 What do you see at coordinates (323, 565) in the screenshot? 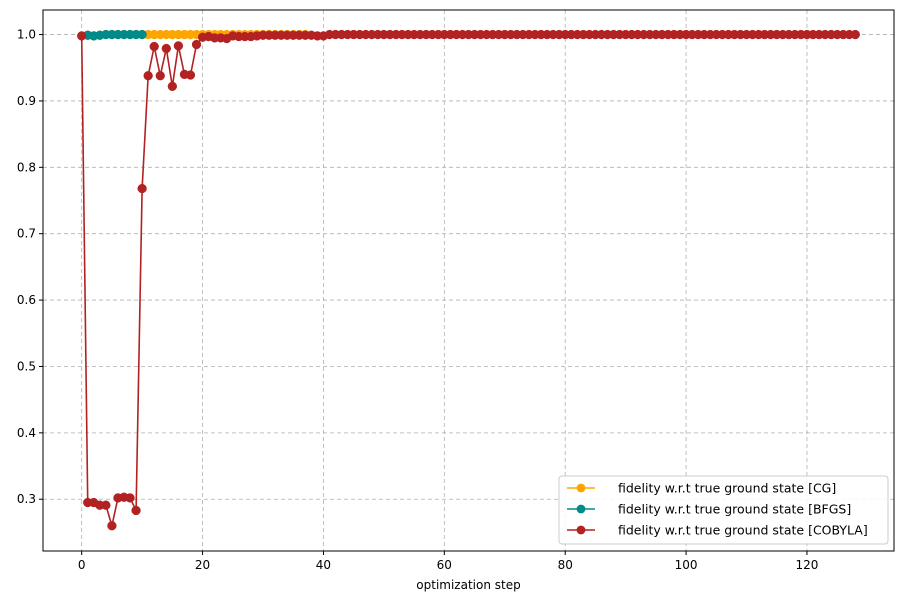
I see `x-tick-label: 40` at bounding box center [323, 565].